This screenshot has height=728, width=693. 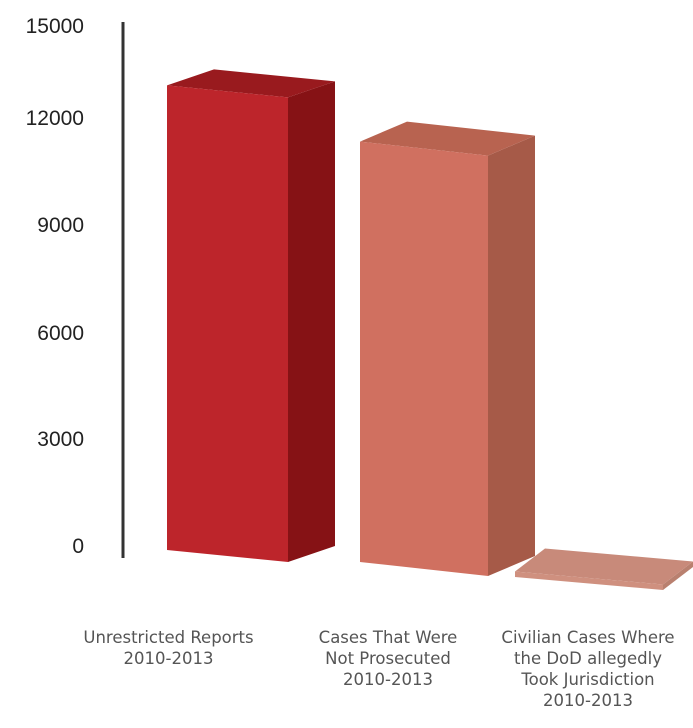 What do you see at coordinates (388, 637) in the screenshot?
I see `x-category-line: Cases That Were` at bounding box center [388, 637].